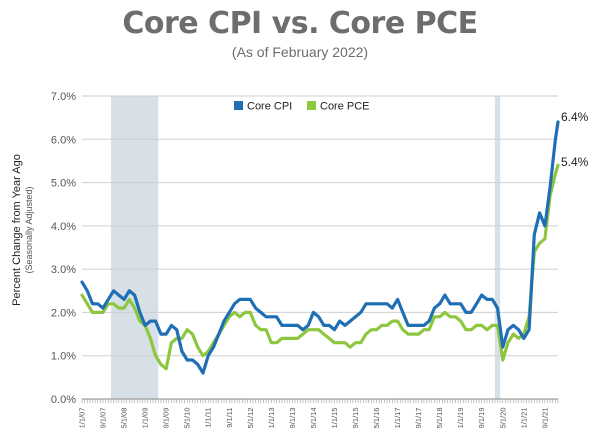  I want to click on chart-subtitle: (As of February 2022), so click(300, 52).